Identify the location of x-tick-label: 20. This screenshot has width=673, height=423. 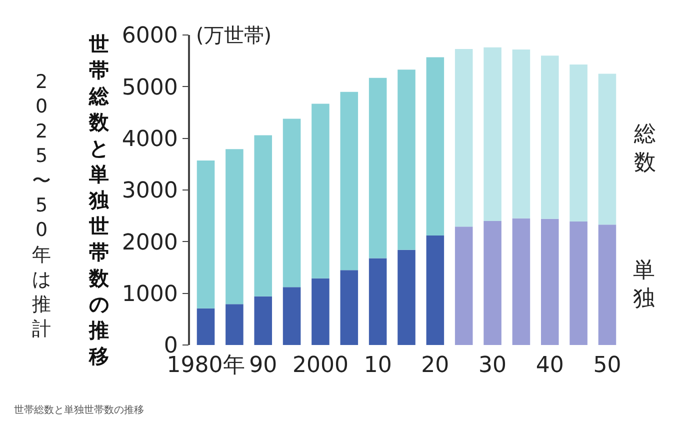
(435, 365).